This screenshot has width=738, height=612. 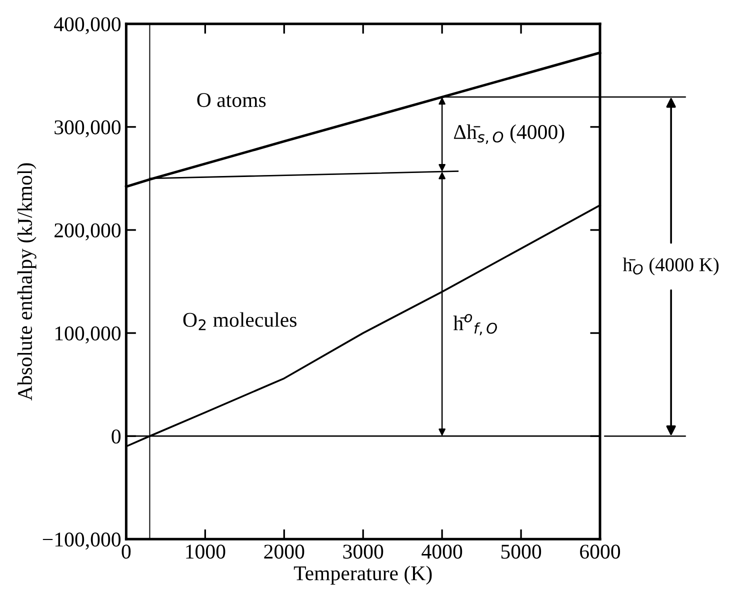 I want to click on y-tick-label: −100,000, so click(x=81, y=541).